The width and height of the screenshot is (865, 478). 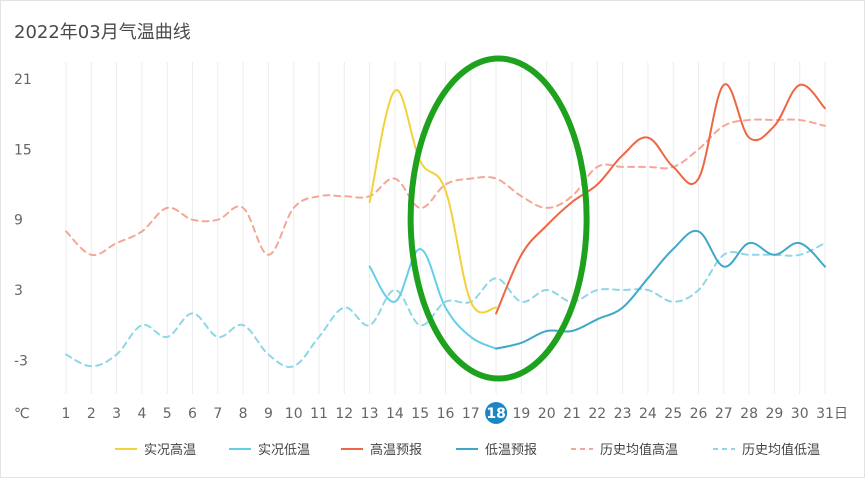 I want to click on x-tick-label: 6, so click(x=192, y=414).